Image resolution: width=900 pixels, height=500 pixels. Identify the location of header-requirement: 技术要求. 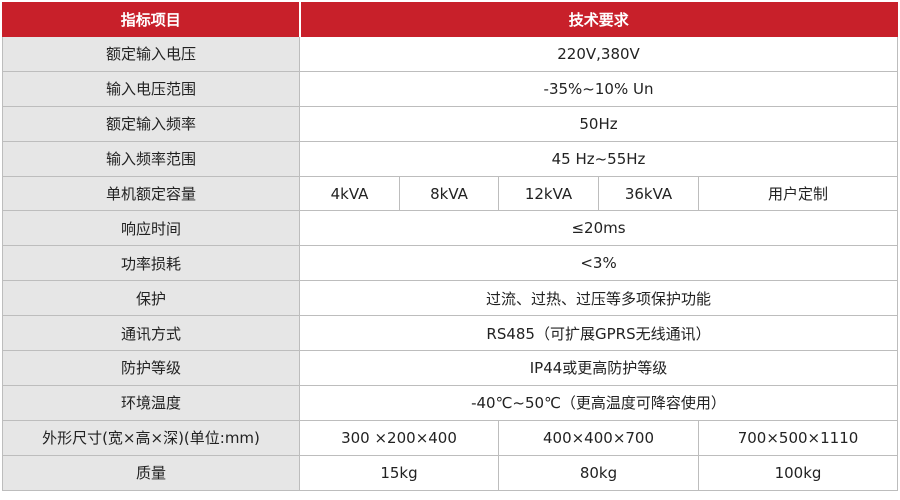
(598, 19).